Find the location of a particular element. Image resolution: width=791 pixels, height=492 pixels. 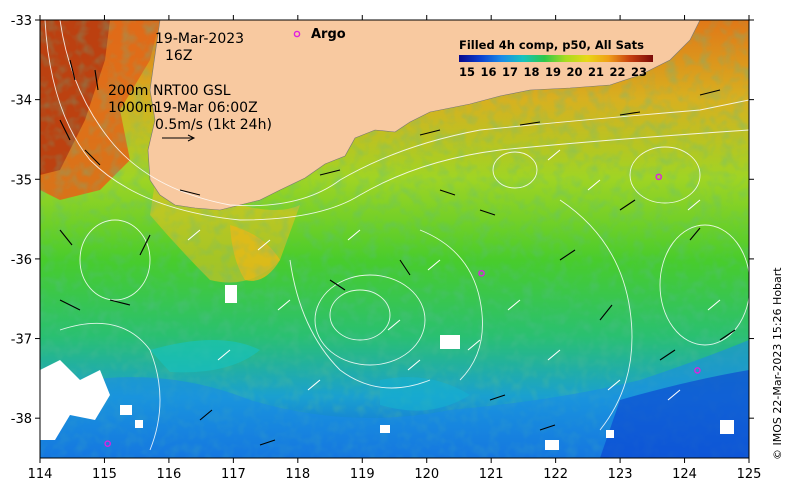

date-label: 19-Mar-2023 is located at coordinates (199, 39).